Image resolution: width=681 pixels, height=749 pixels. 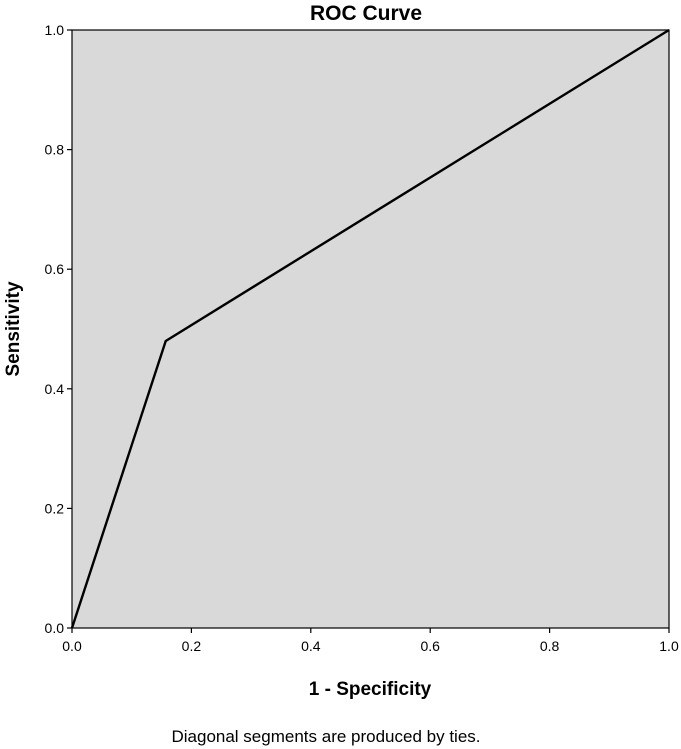 I want to click on y-axis-label: Sensitivity, so click(x=13, y=328).